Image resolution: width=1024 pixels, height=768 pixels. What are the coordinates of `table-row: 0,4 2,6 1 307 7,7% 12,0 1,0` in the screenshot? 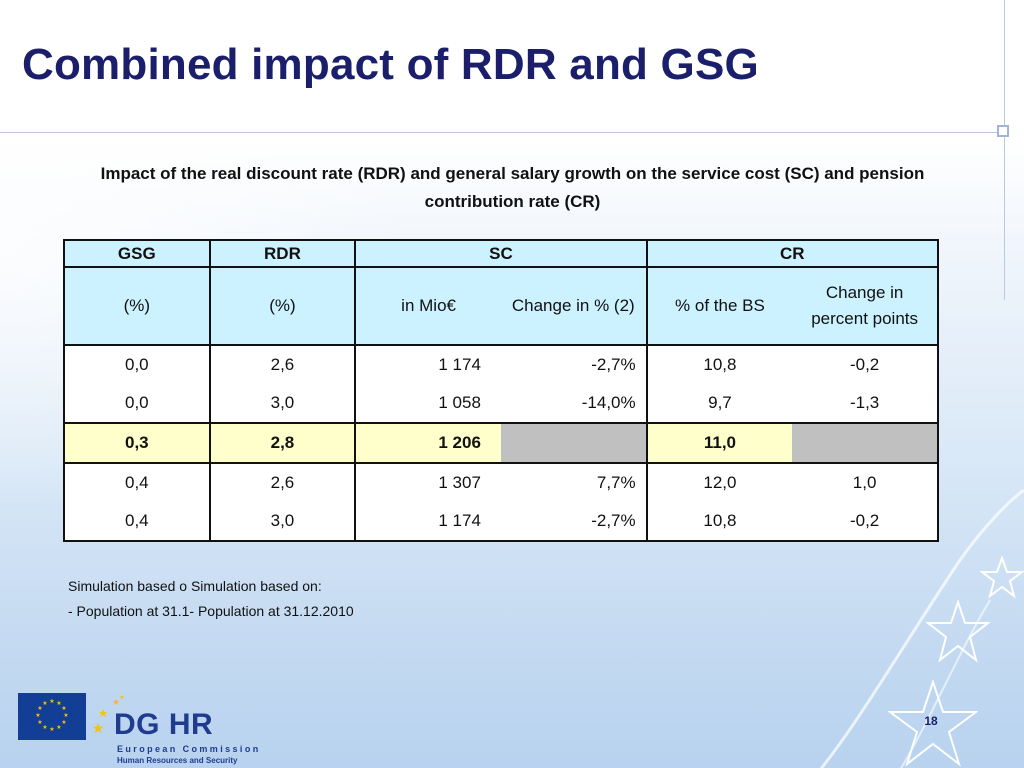 It's located at (501, 482).